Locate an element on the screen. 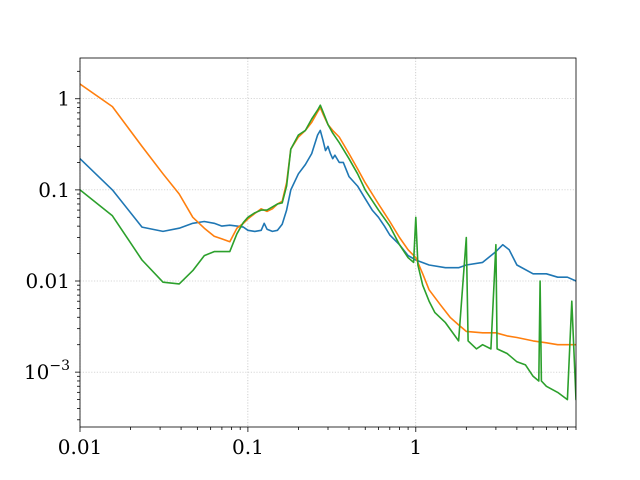 The width and height of the screenshot is (640, 480). y-tick-label: 1 is located at coordinates (63, 99).